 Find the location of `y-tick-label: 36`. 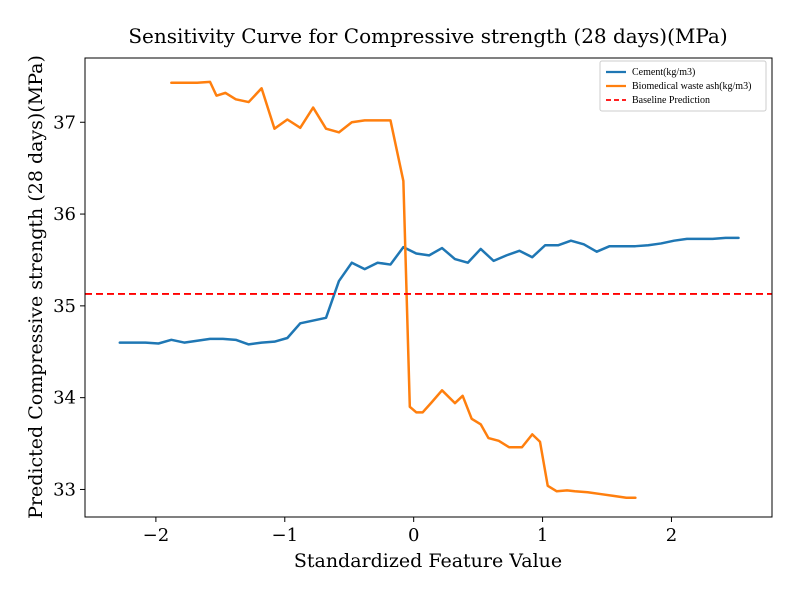

y-tick-label: 36 is located at coordinates (64, 214).